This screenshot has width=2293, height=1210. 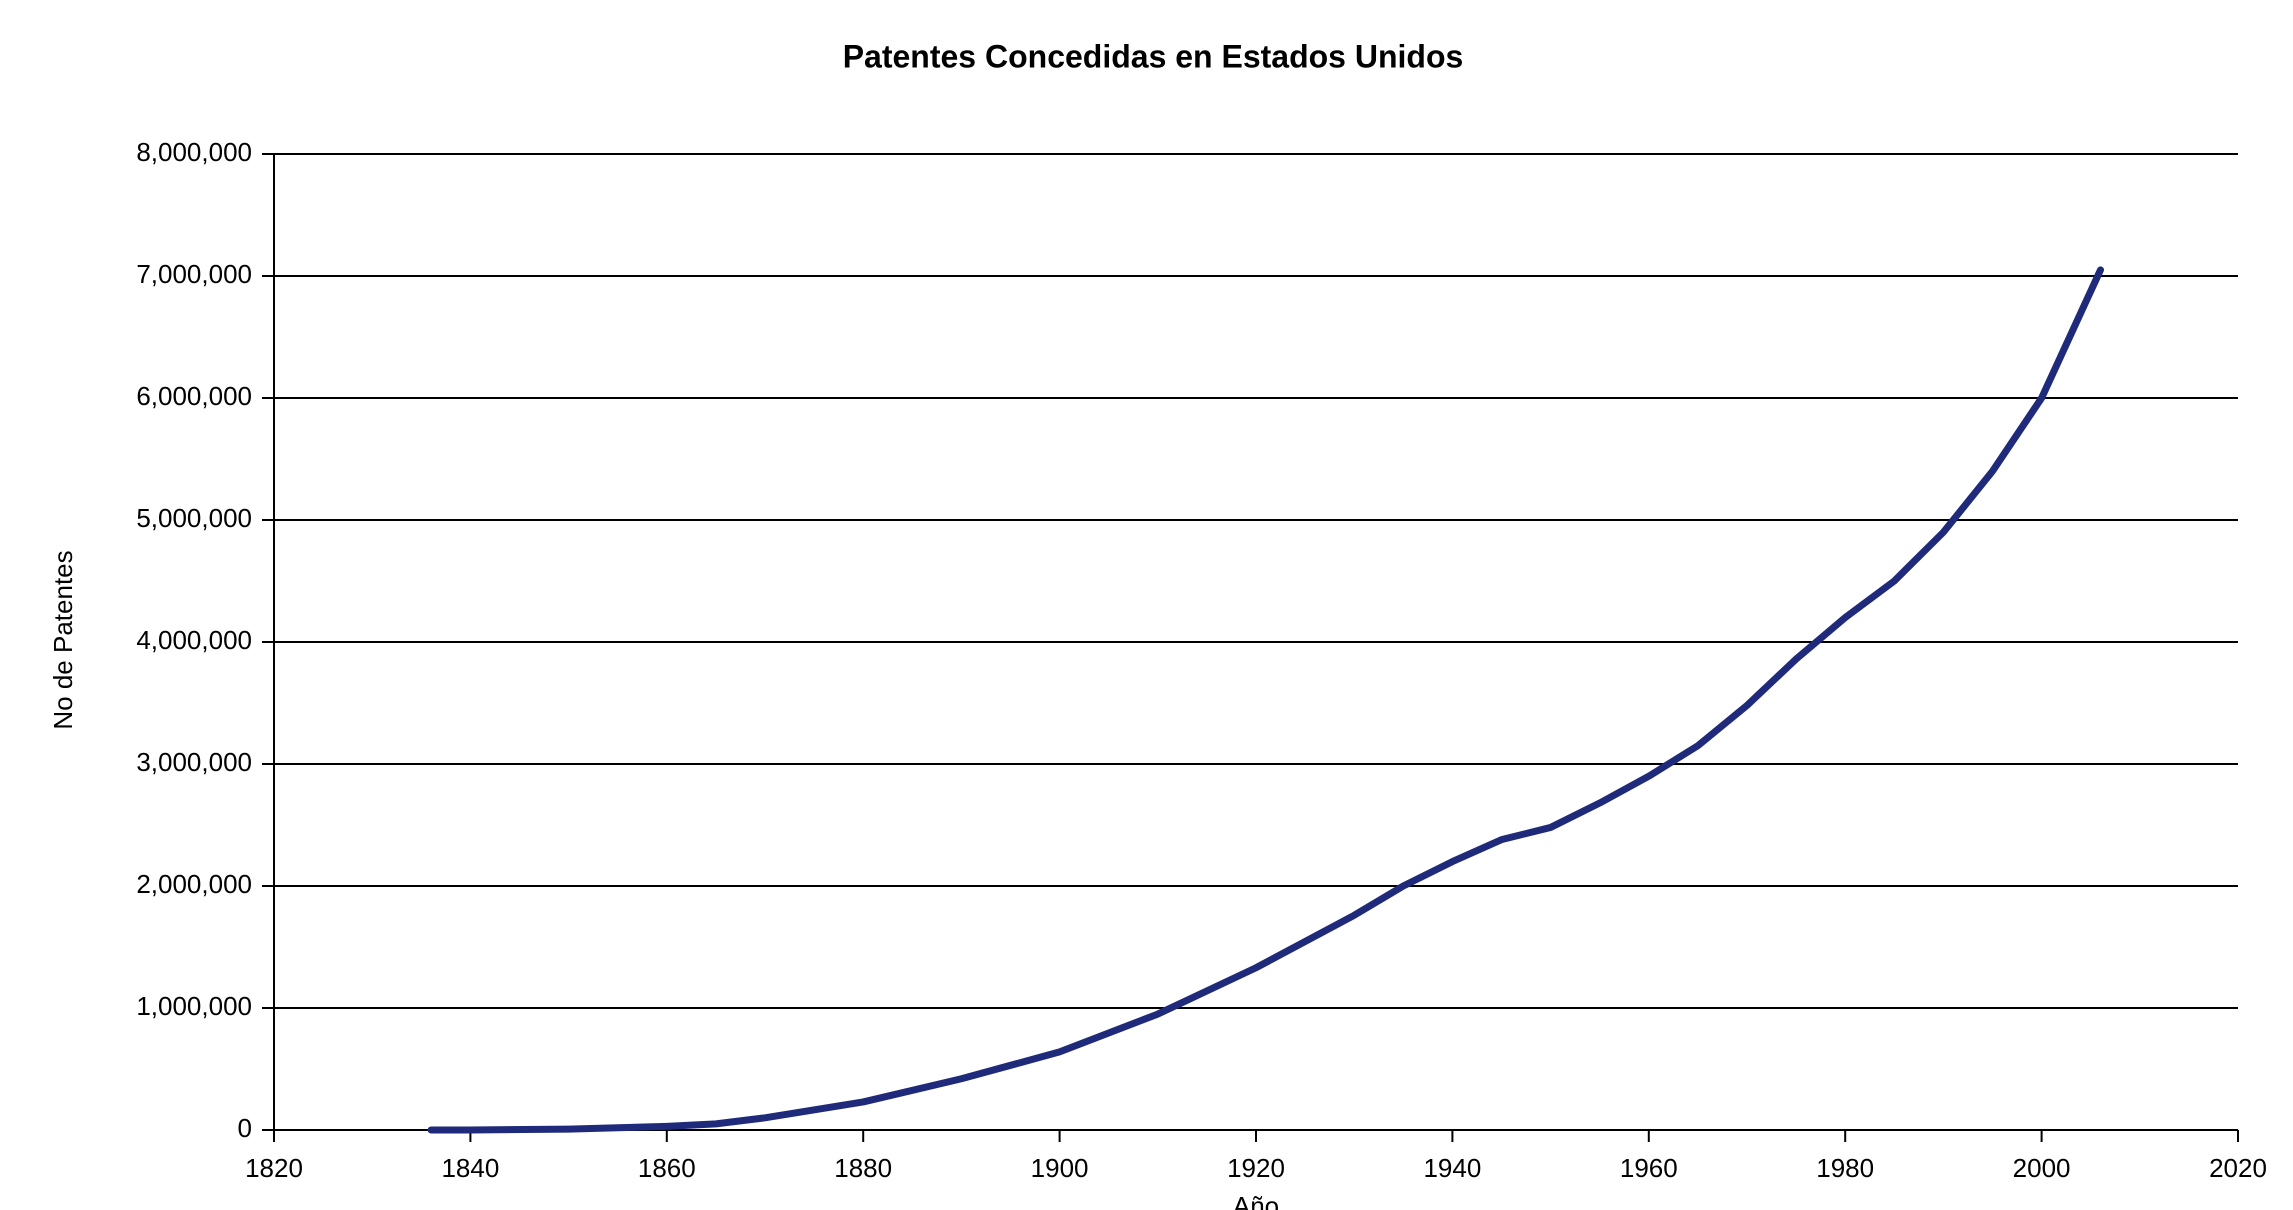 What do you see at coordinates (863, 1168) in the screenshot?
I see `x-tick-label: 1880` at bounding box center [863, 1168].